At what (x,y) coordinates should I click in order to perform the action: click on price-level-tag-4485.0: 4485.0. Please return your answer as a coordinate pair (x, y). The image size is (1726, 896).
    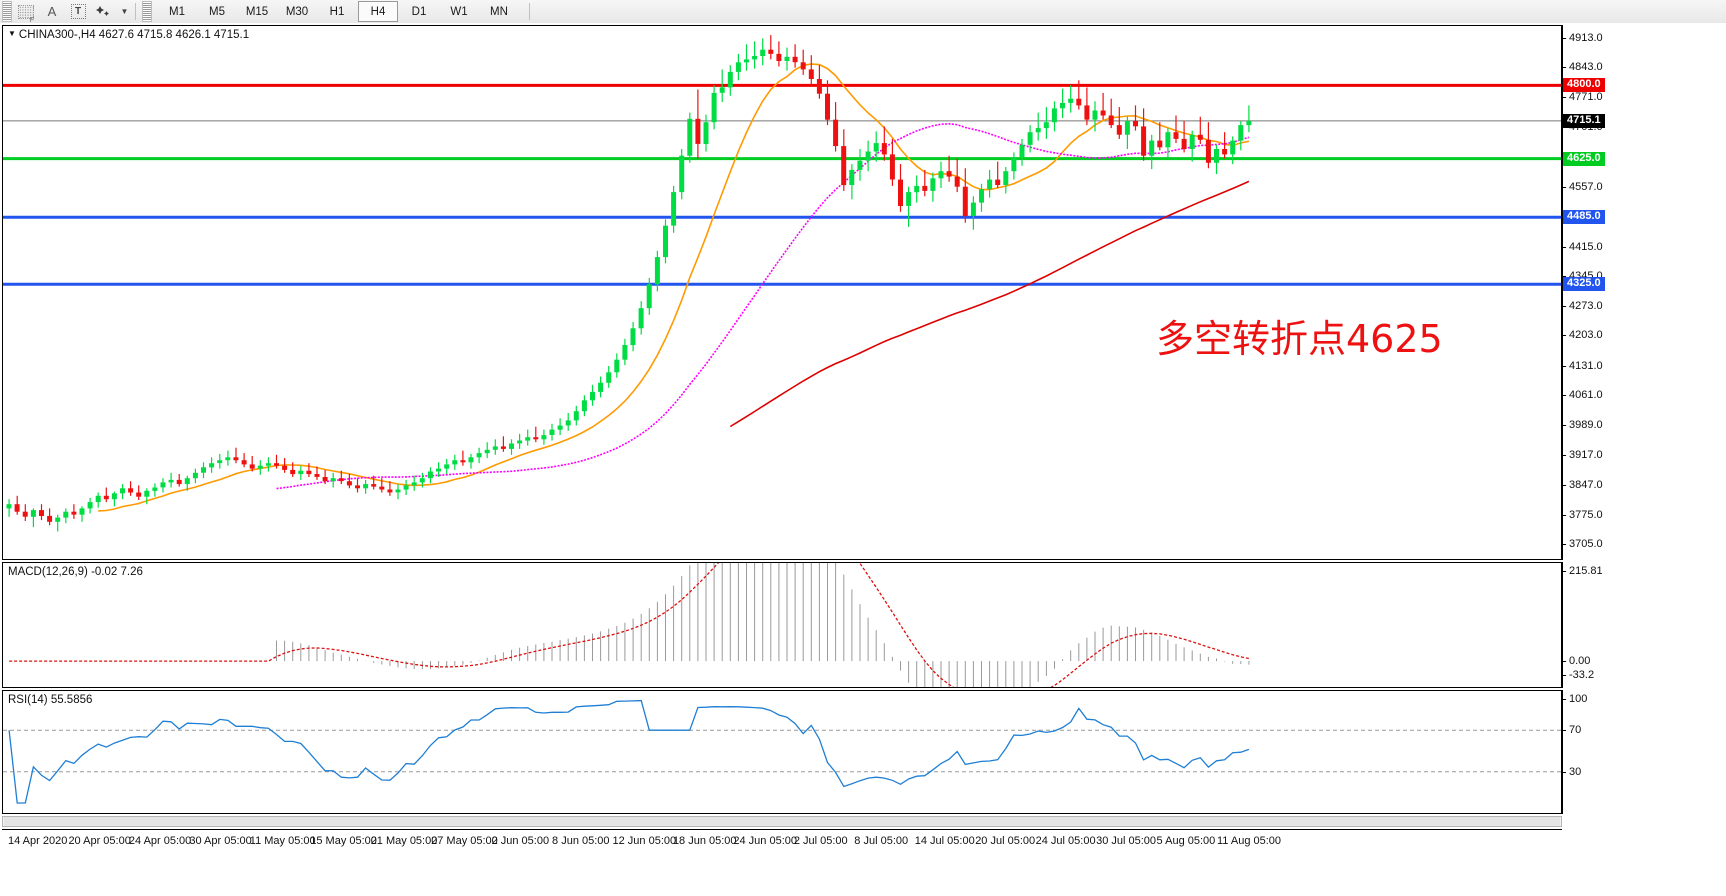
    Looking at the image, I should click on (1584, 217).